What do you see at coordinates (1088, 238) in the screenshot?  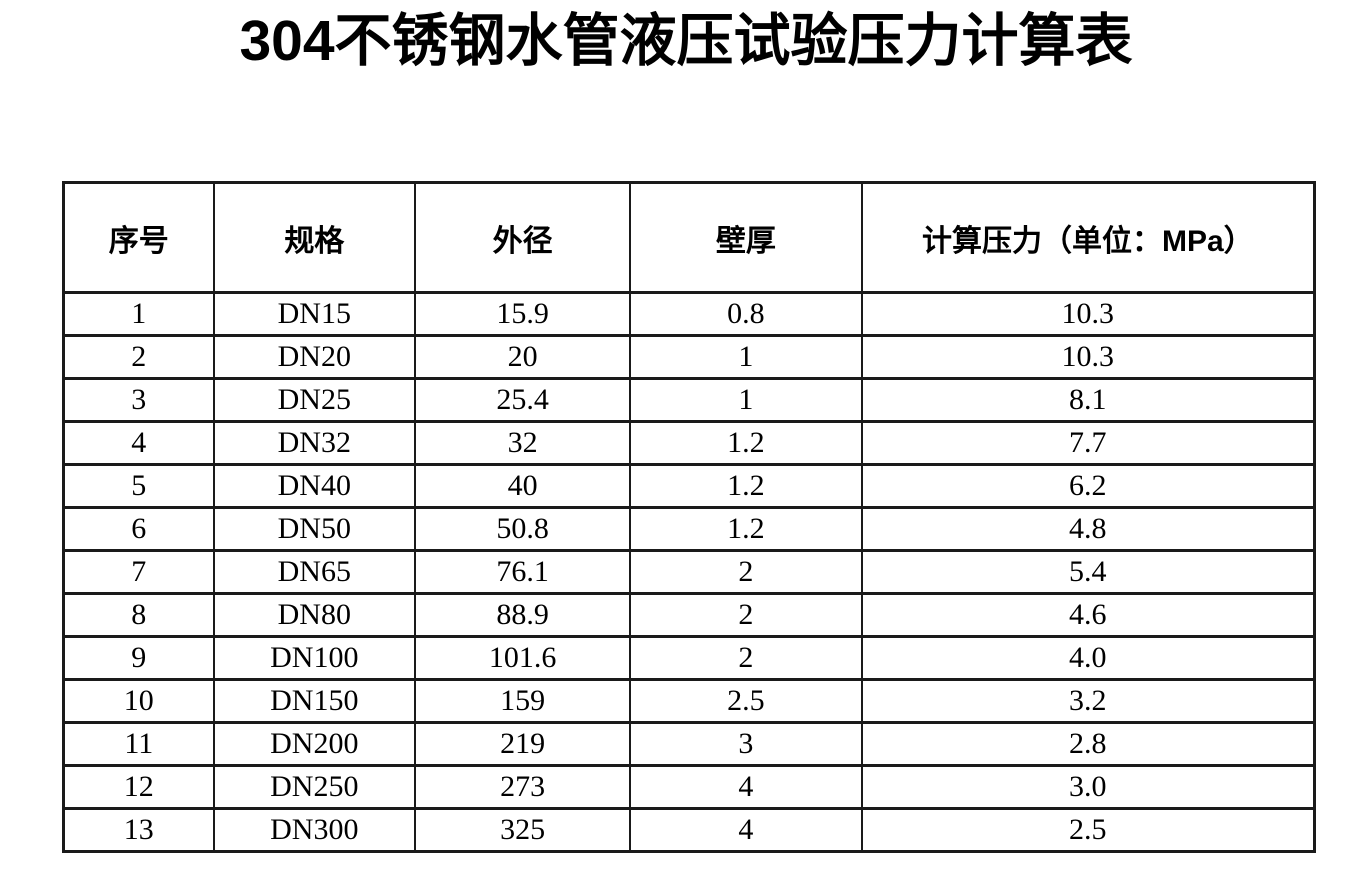 I see `column-header-pressure: 计算压力（单位：MPa）` at bounding box center [1088, 238].